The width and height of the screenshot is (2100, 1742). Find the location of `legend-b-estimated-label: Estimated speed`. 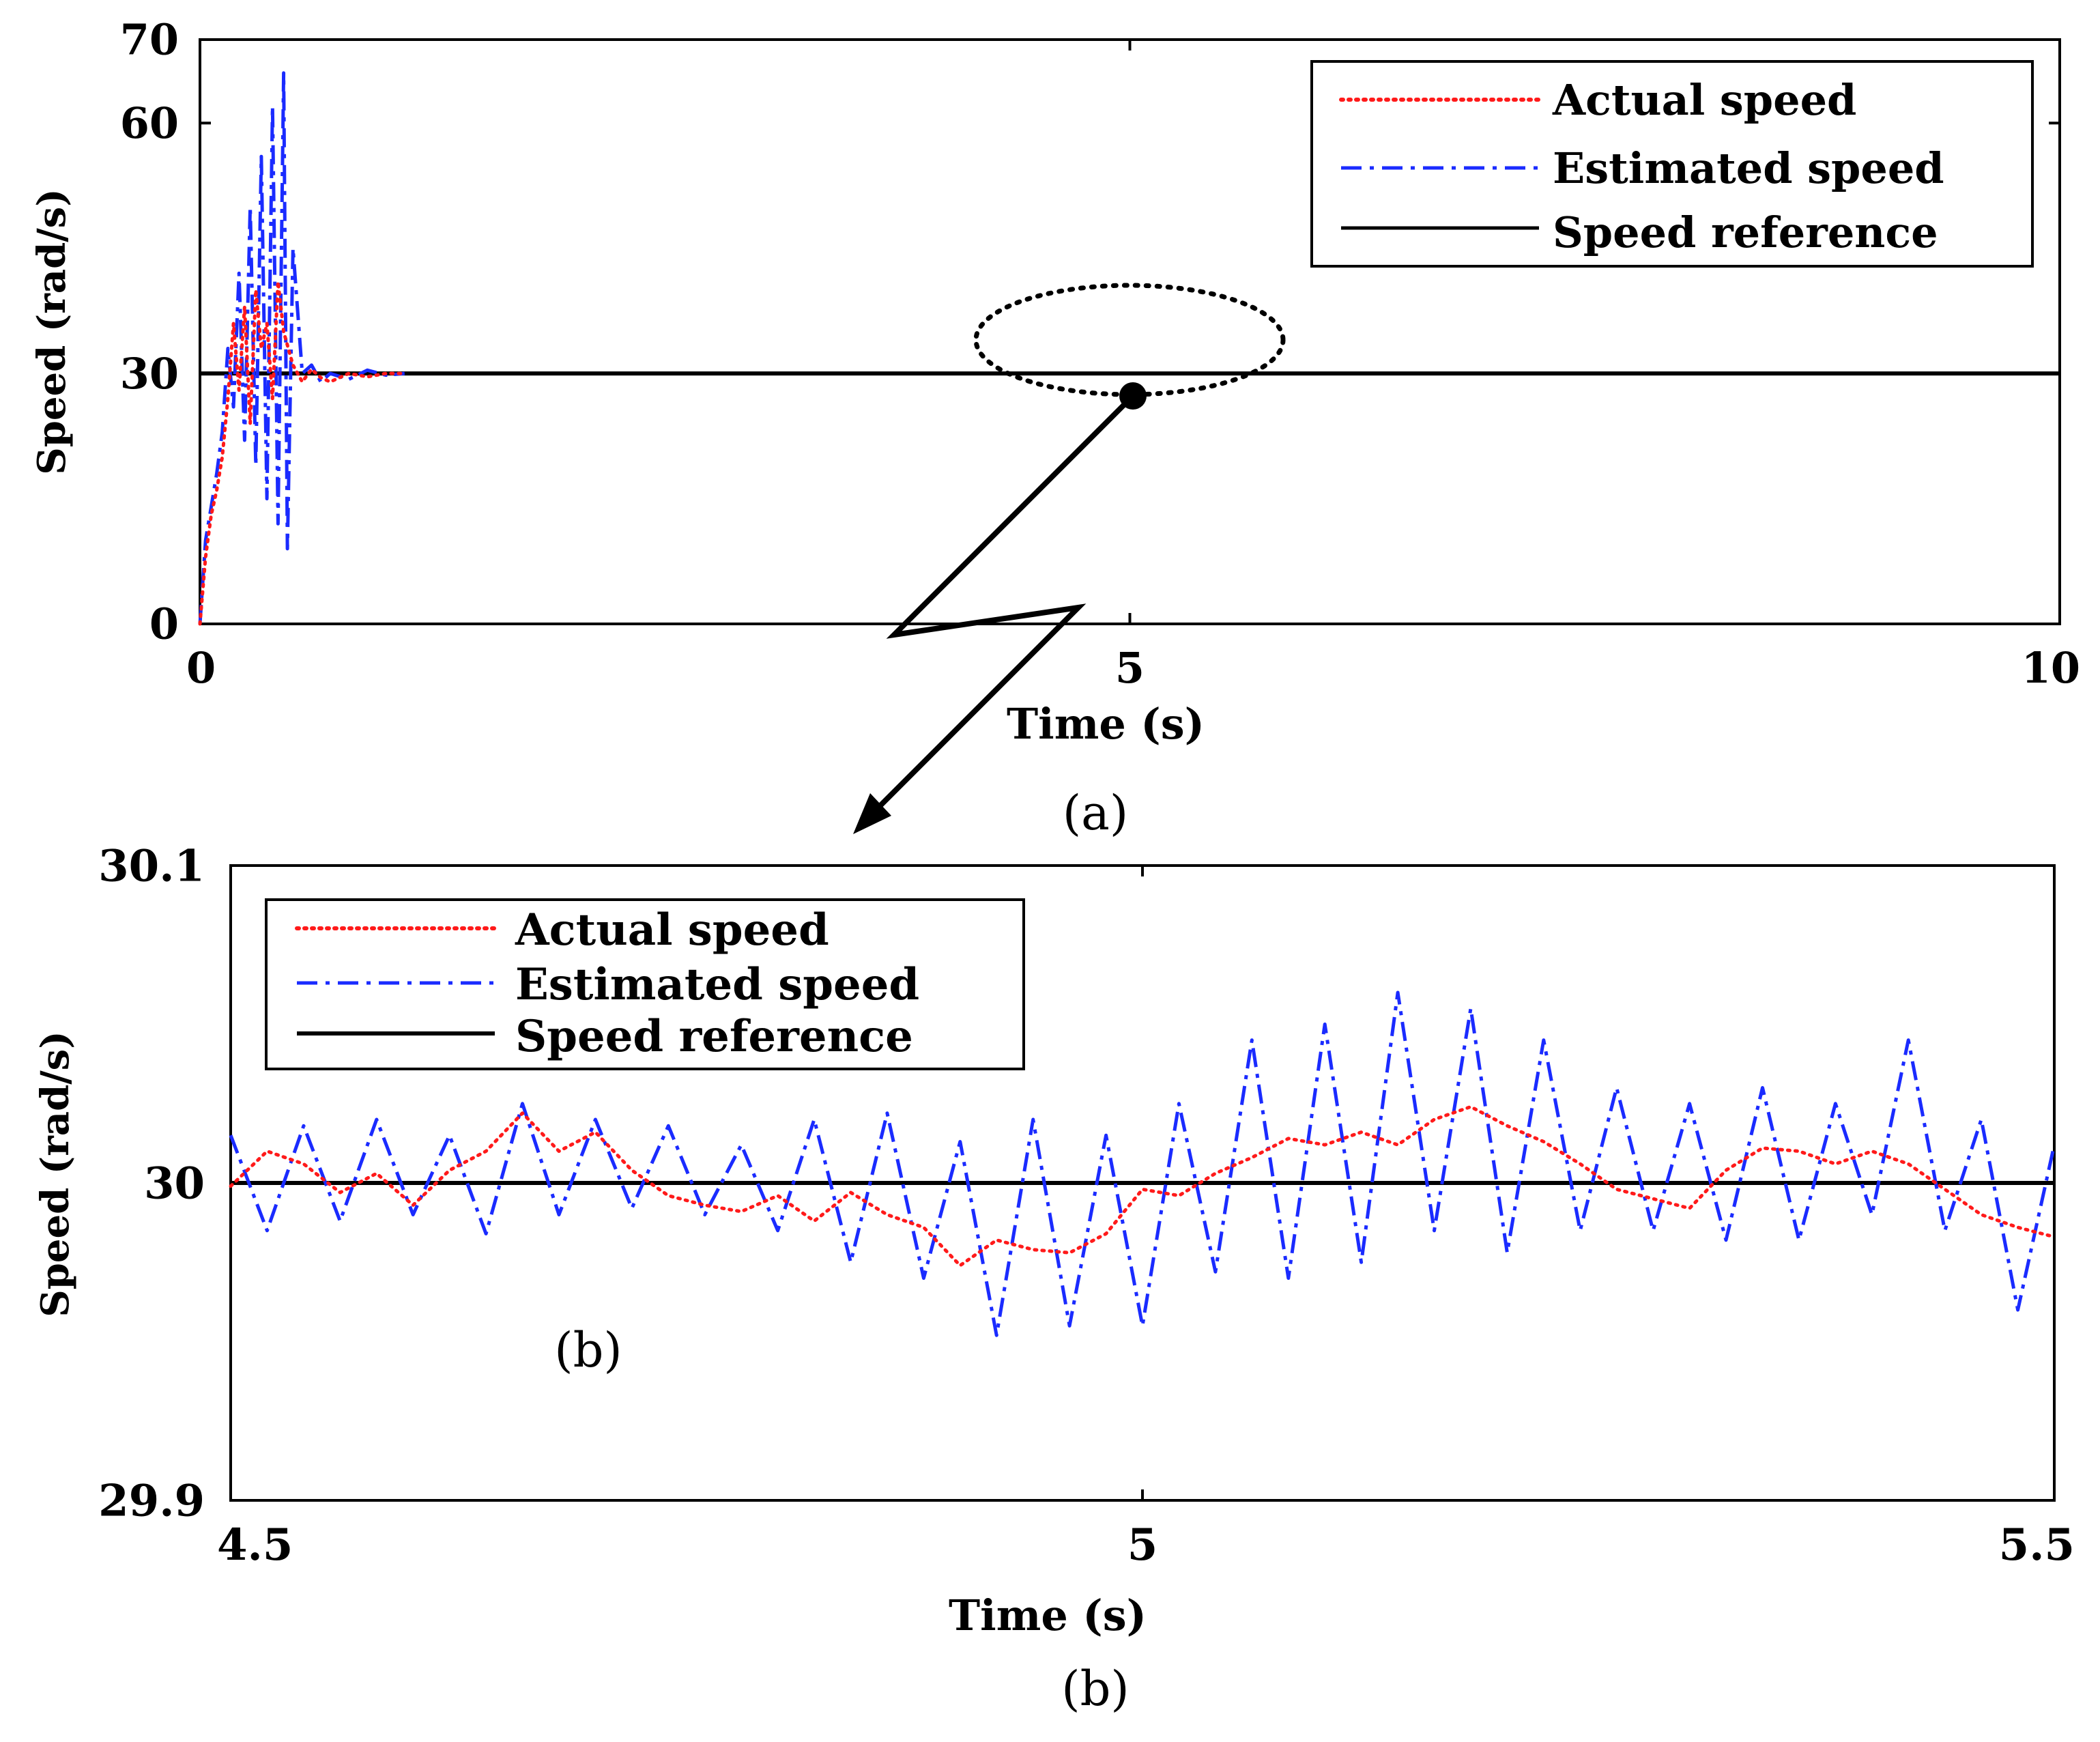

legend-b-estimated-label: Estimated speed is located at coordinates (717, 985).